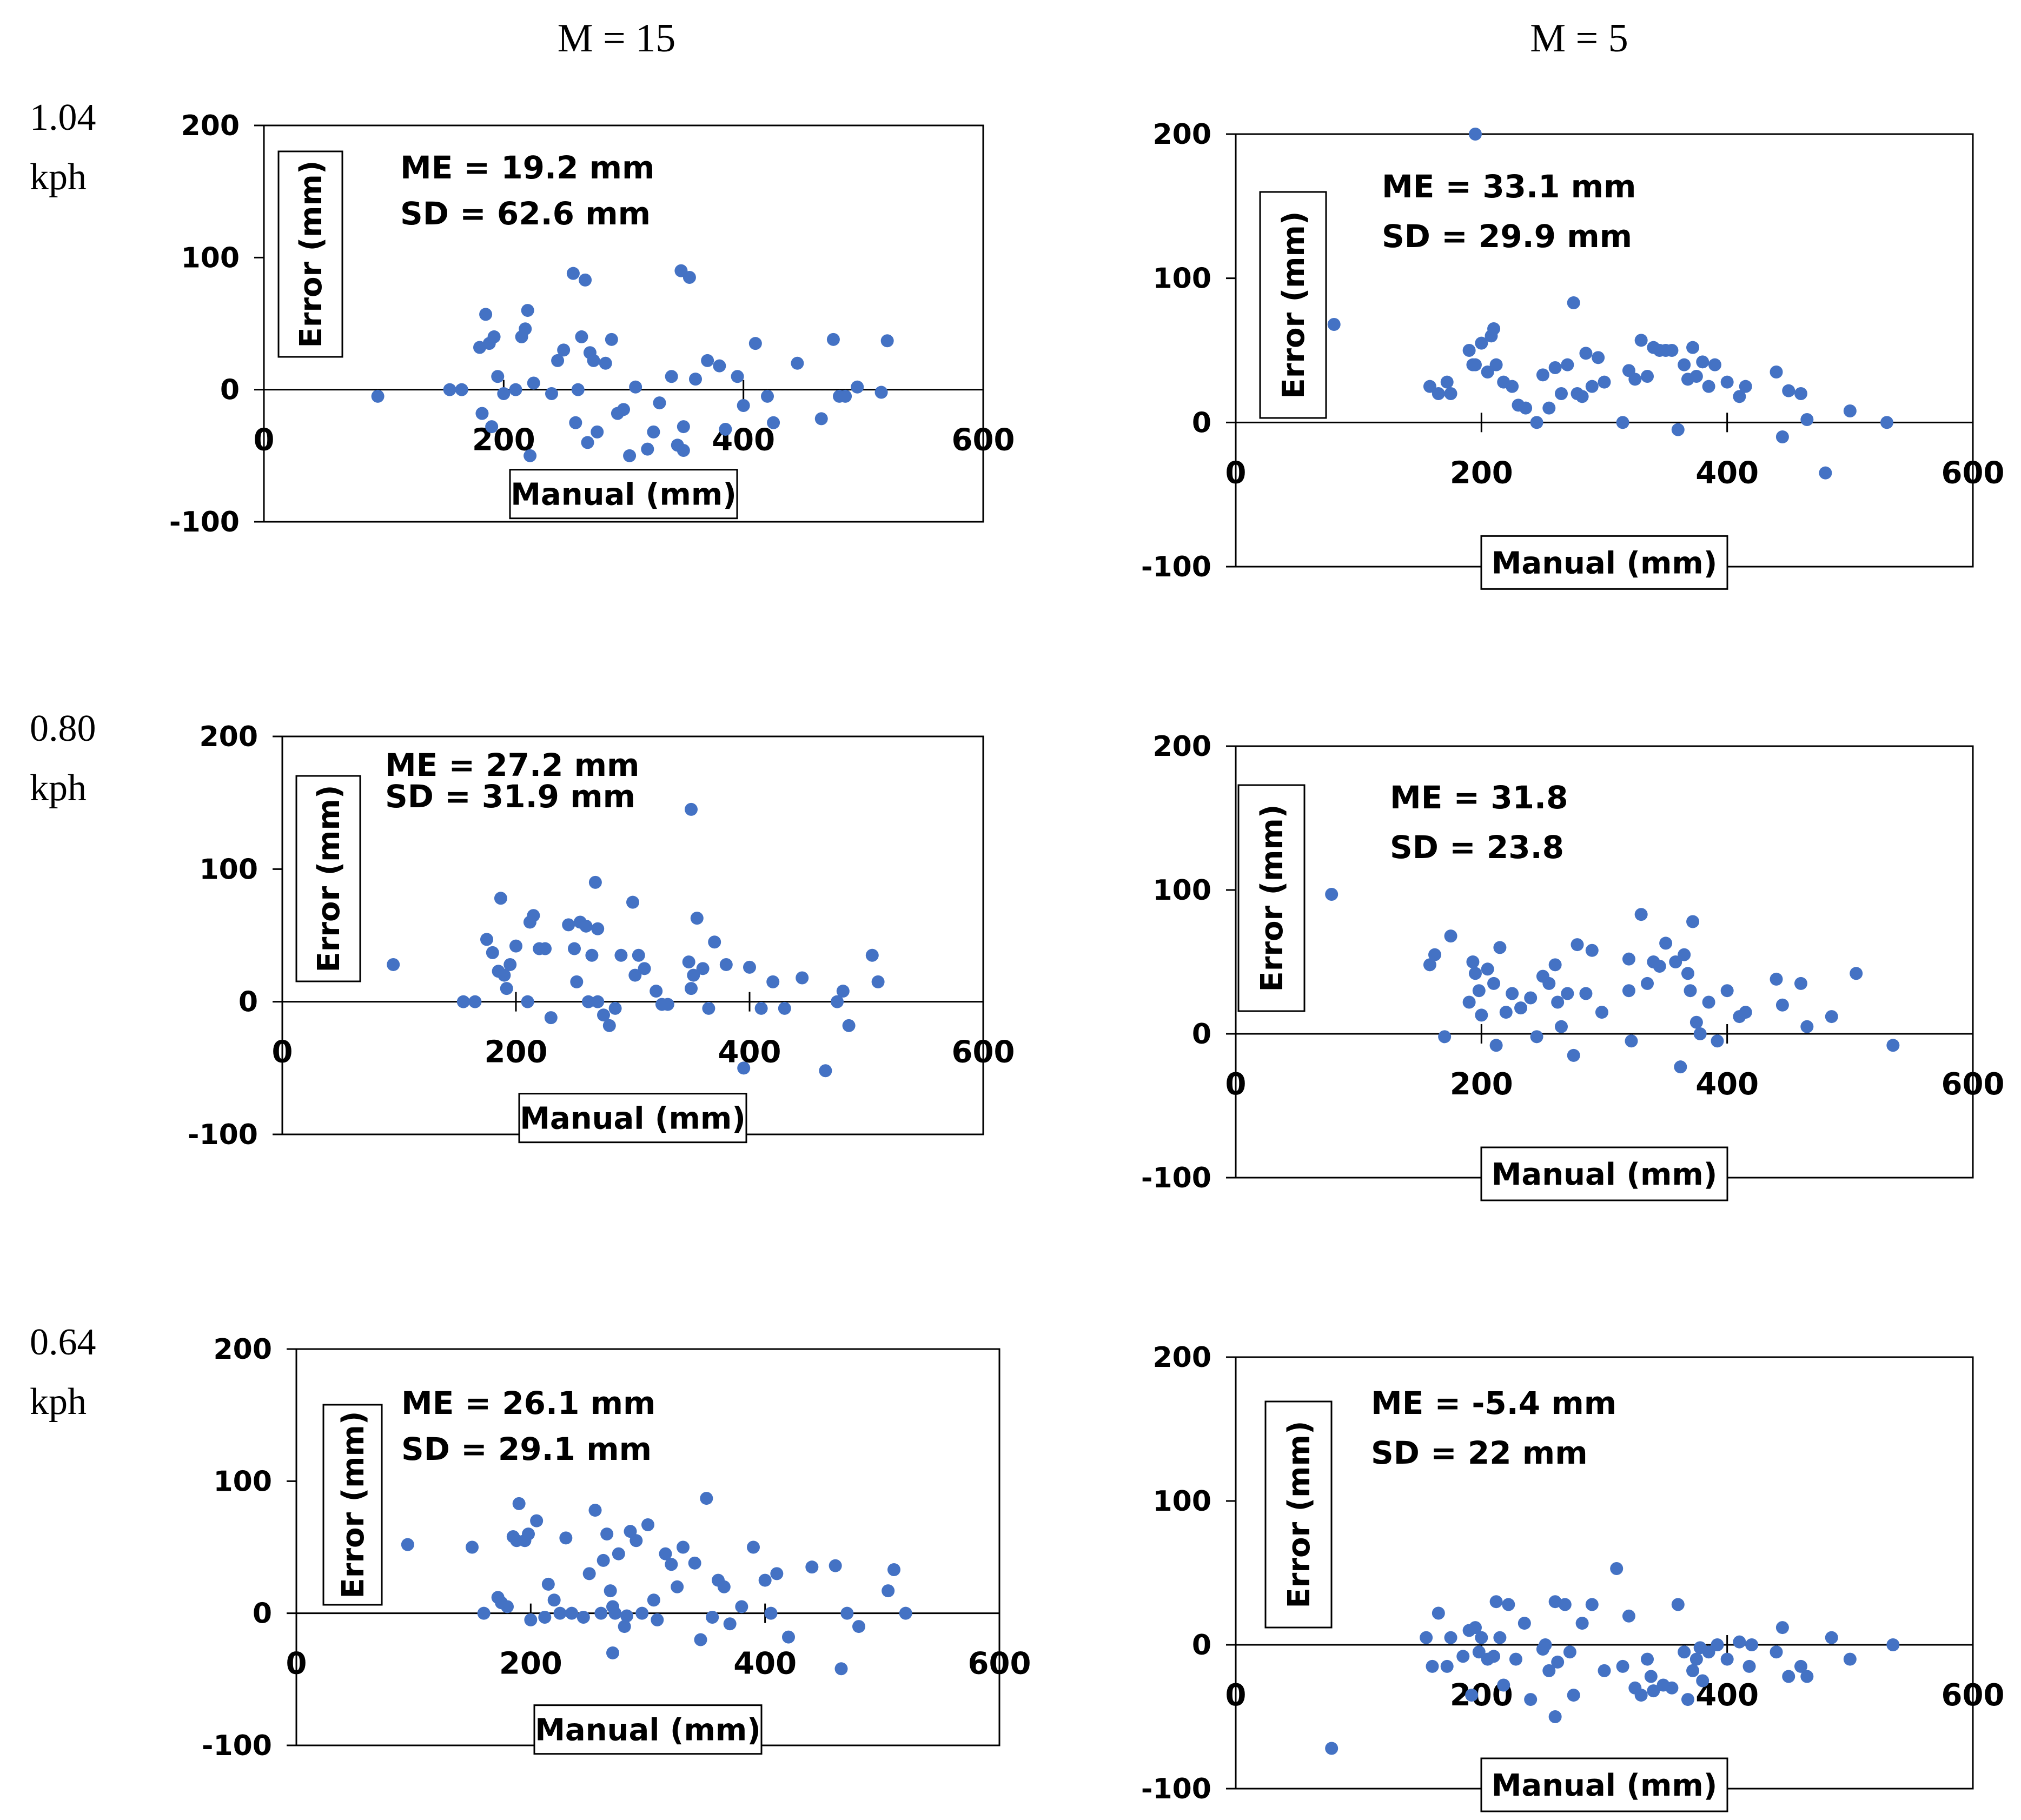 The image size is (2021, 1820). What do you see at coordinates (999, 1664) in the screenshot?
I see `x-tick-label: 600` at bounding box center [999, 1664].